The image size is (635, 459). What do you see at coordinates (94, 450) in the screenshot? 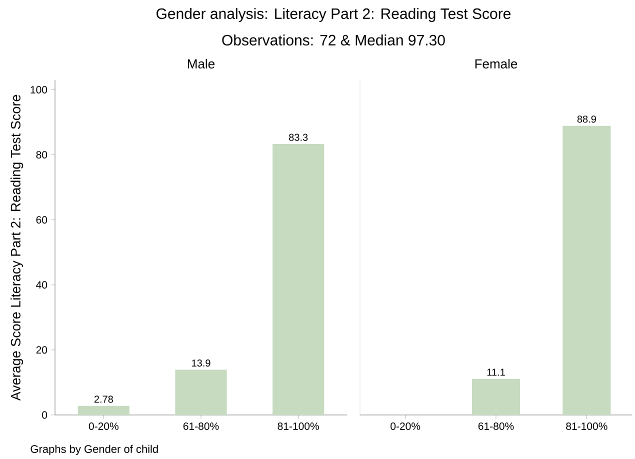
I see `text: Graphs by Gender of child` at bounding box center [94, 450].